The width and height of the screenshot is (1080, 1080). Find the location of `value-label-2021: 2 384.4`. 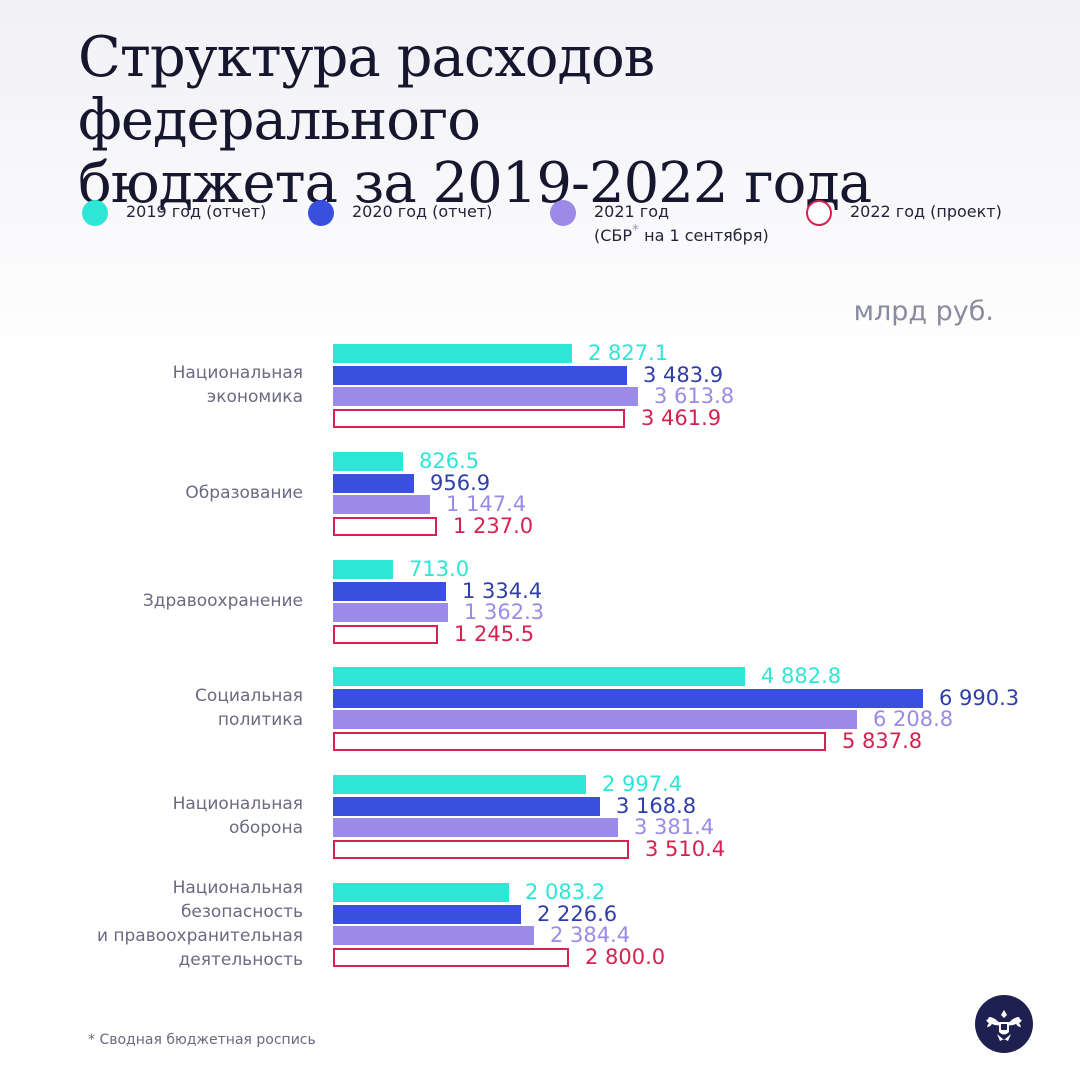

value-label-2021: 2 384.4 is located at coordinates (590, 935).